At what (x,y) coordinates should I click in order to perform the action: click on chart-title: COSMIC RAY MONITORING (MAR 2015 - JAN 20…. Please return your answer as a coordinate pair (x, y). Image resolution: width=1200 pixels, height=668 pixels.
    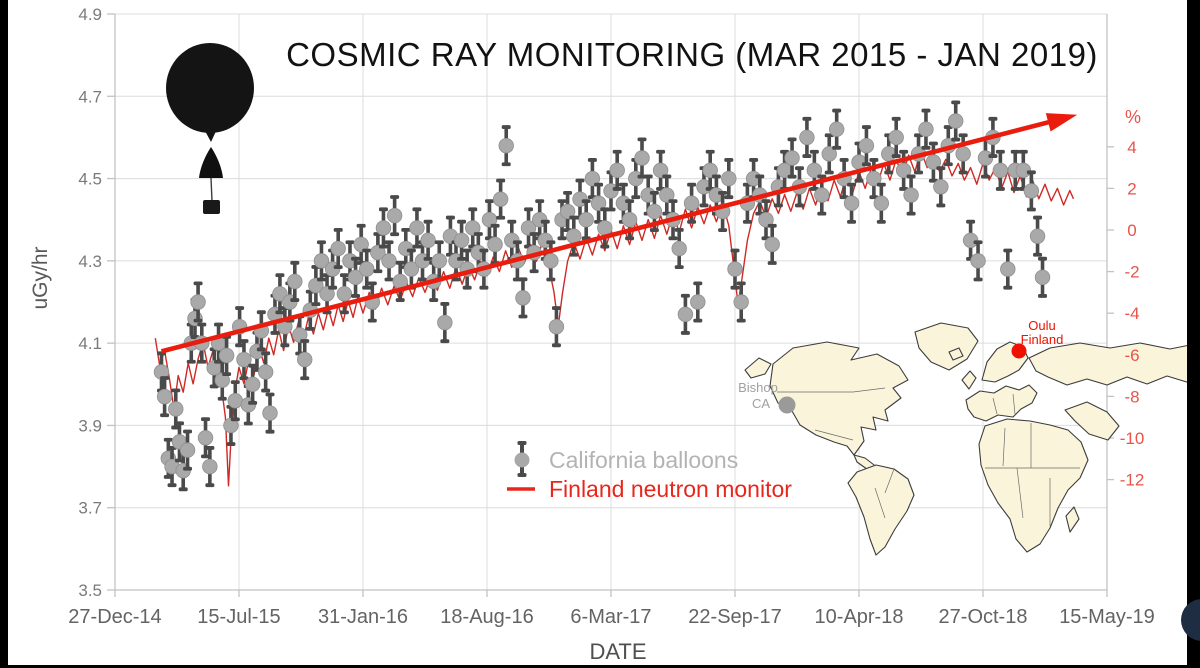
    Looking at the image, I should click on (692, 54).